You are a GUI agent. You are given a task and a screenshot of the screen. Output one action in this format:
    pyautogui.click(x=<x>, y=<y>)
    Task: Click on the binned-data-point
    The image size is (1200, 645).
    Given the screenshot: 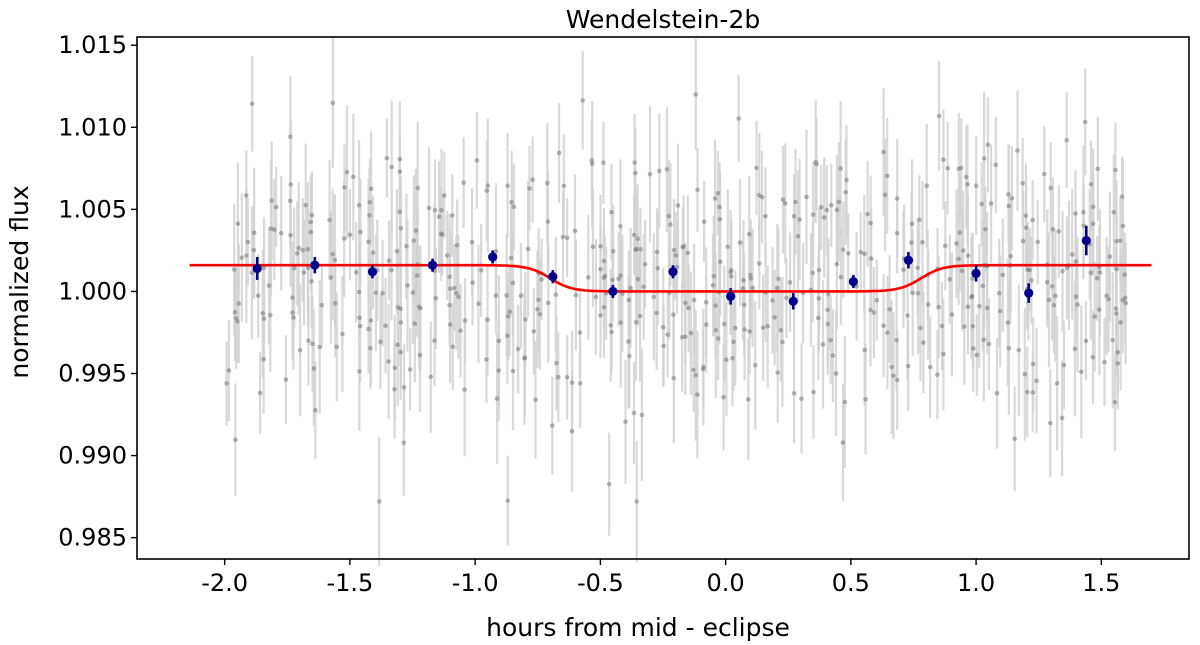 What is the action you would take?
    pyautogui.click(x=1029, y=293)
    